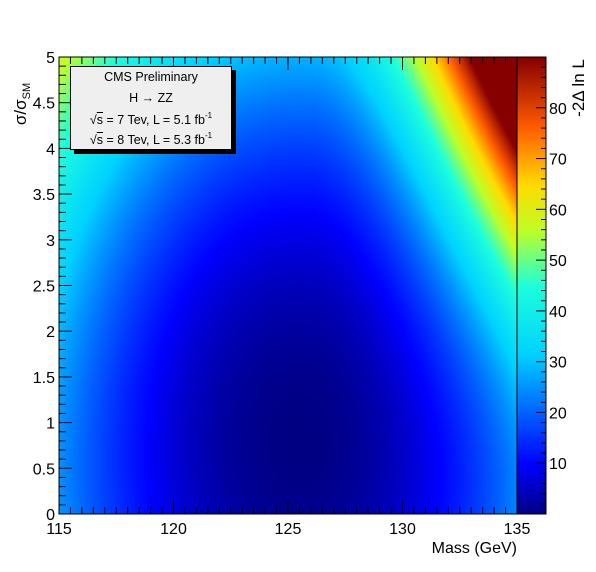  I want to click on x-tick-label: 125, so click(288, 529).